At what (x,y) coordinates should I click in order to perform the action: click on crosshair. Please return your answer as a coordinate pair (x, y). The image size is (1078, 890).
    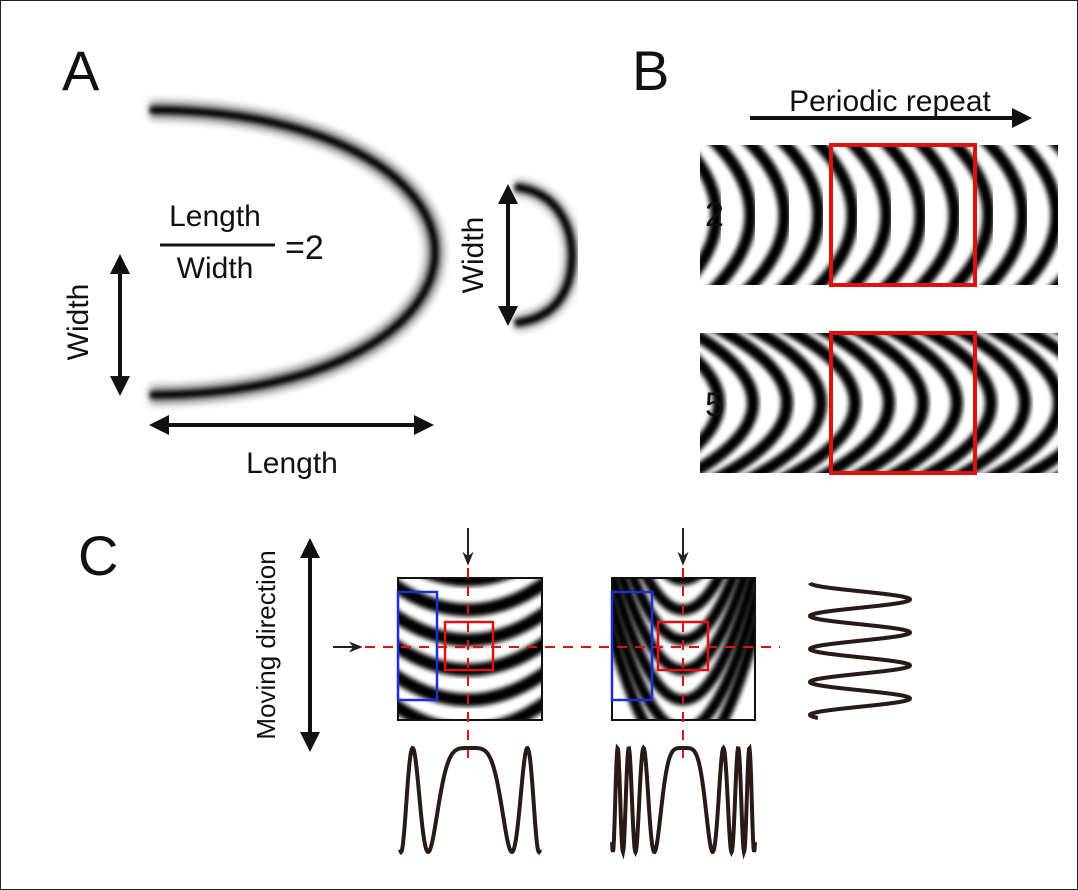
    Looking at the image, I should click on (572, 665).